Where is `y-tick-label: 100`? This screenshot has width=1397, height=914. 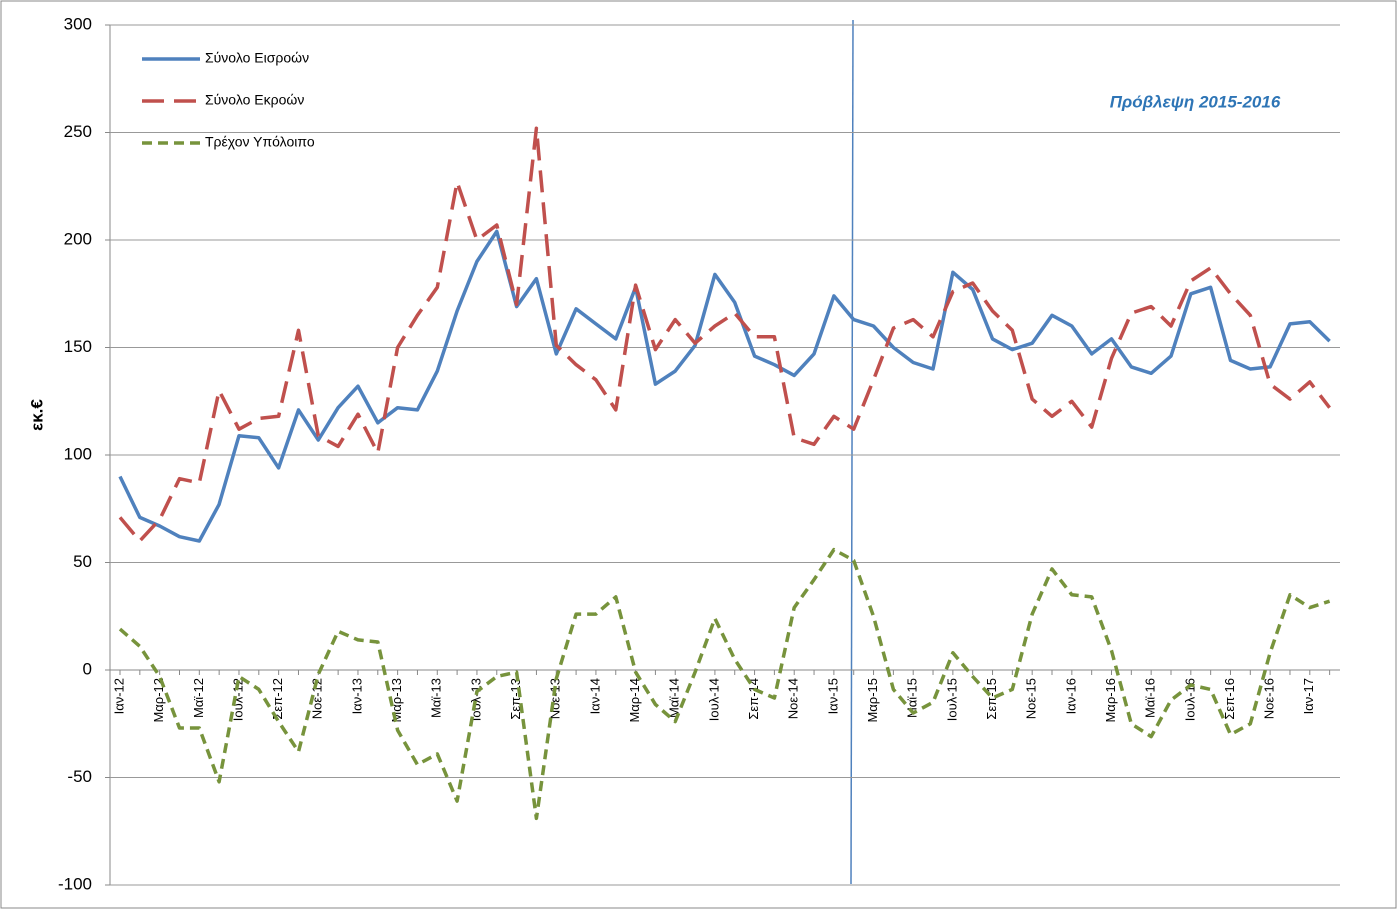 y-tick-label: 100 is located at coordinates (78, 453).